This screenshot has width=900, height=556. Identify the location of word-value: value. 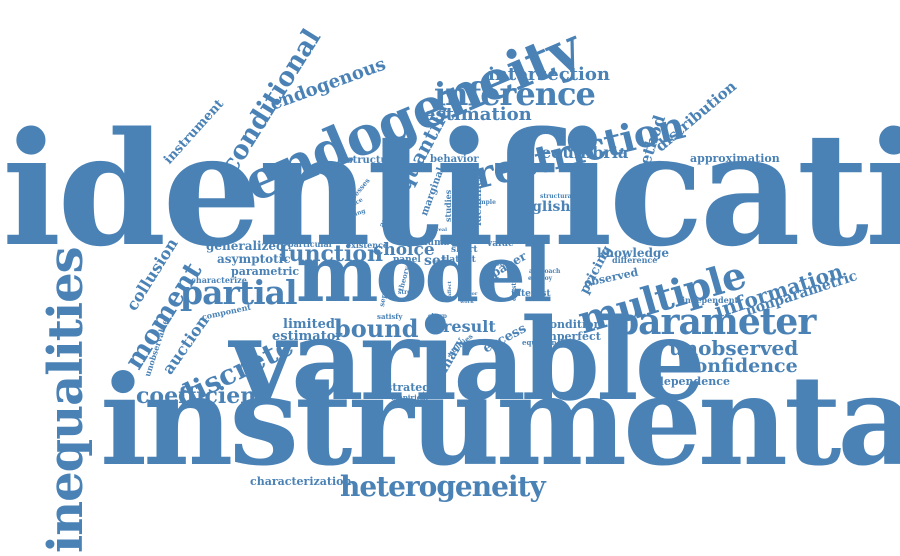
(500, 244).